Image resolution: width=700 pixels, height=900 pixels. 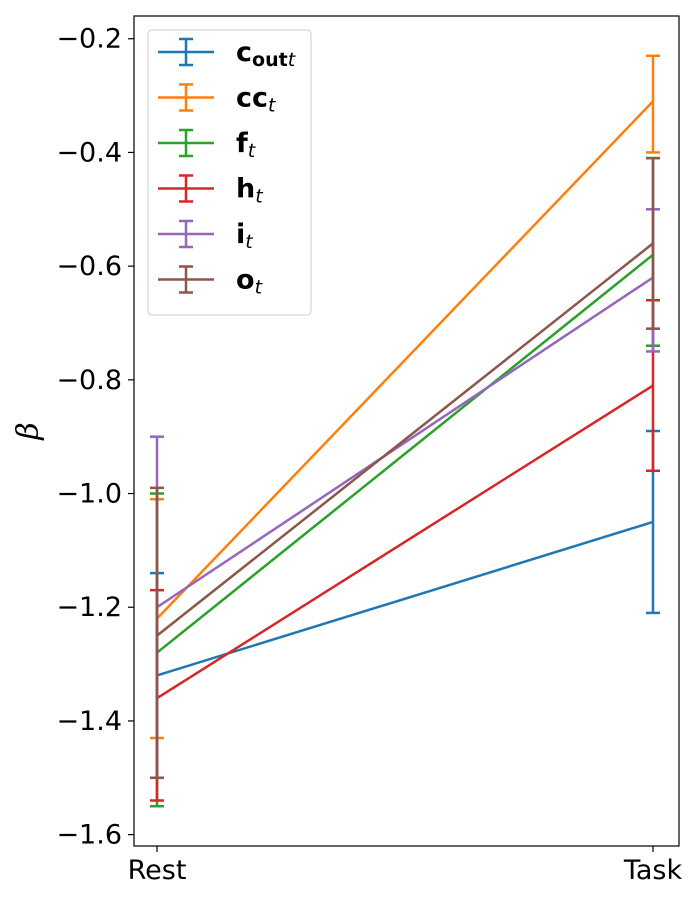 What do you see at coordinates (240, 234) in the screenshot?
I see `legend-label-main: i` at bounding box center [240, 234].